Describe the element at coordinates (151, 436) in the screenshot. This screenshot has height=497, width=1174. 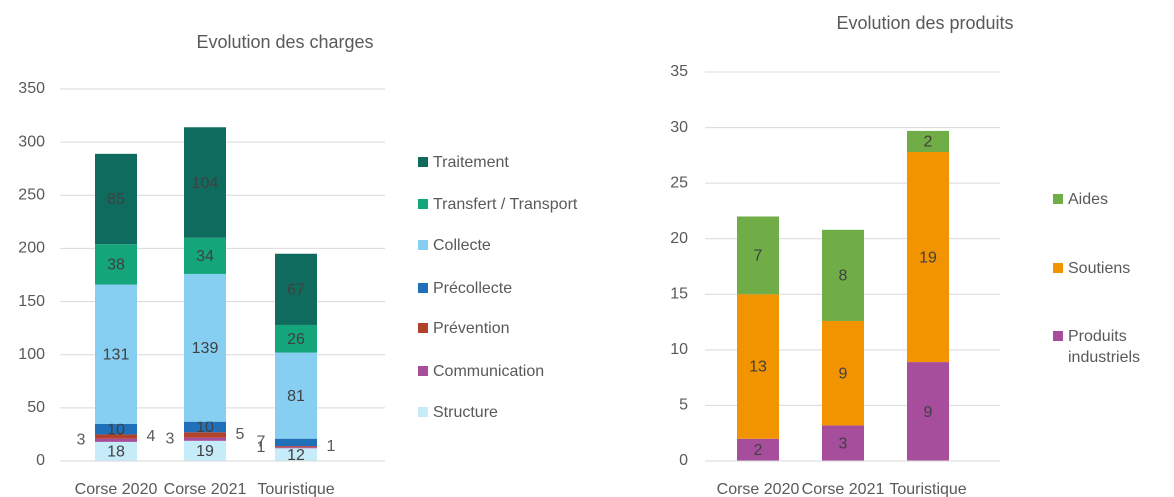
I see `data-label: 4` at that location.